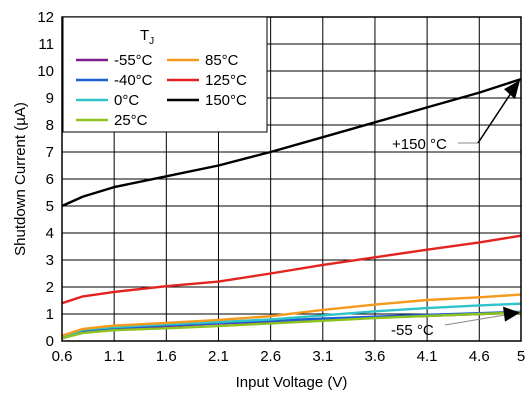 This screenshot has width=529, height=394. Describe the element at coordinates (511, 314) in the screenshot. I see `annotation-neg55-arrowhead` at that location.